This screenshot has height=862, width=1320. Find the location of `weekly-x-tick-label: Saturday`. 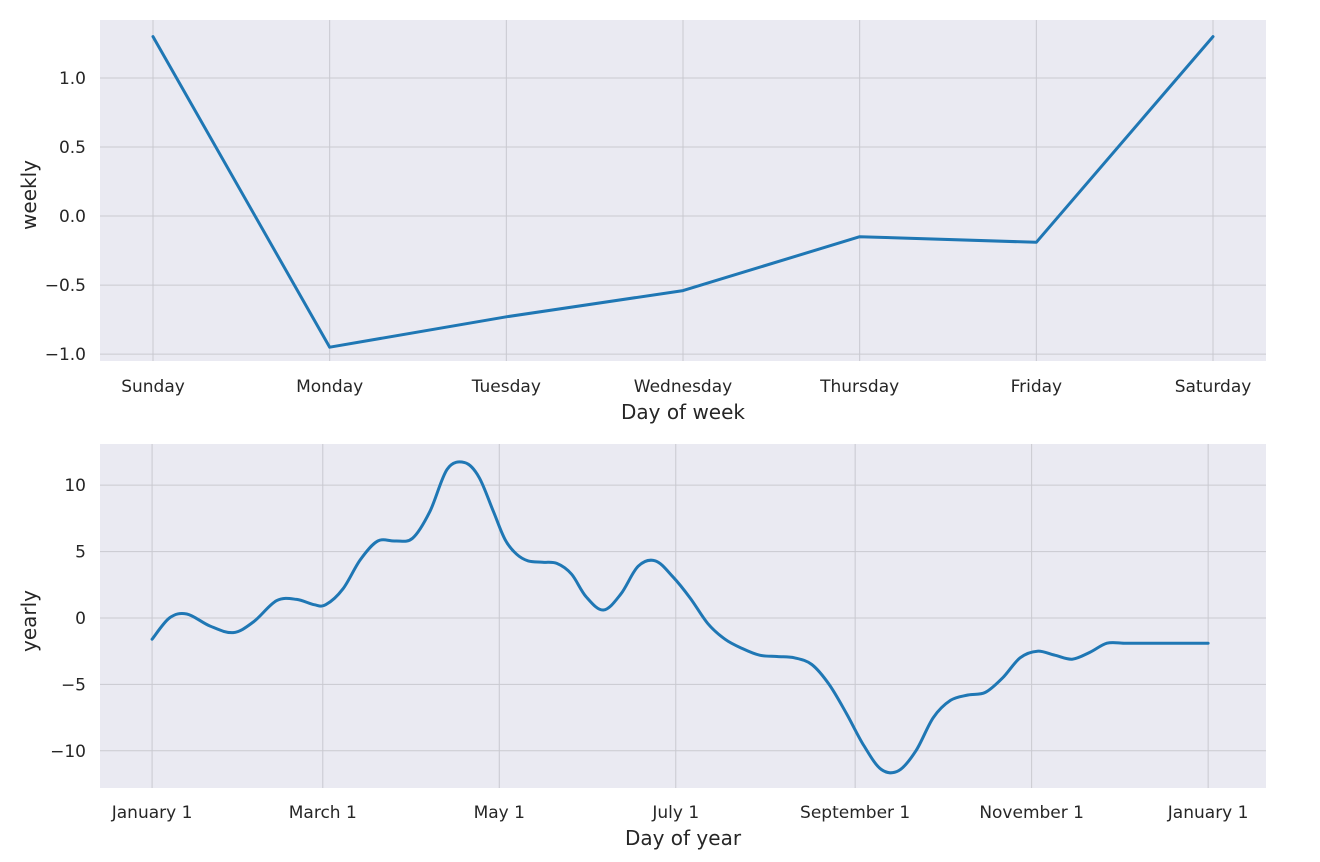

weekly-x-tick-label: Saturday is located at coordinates (1213, 387).